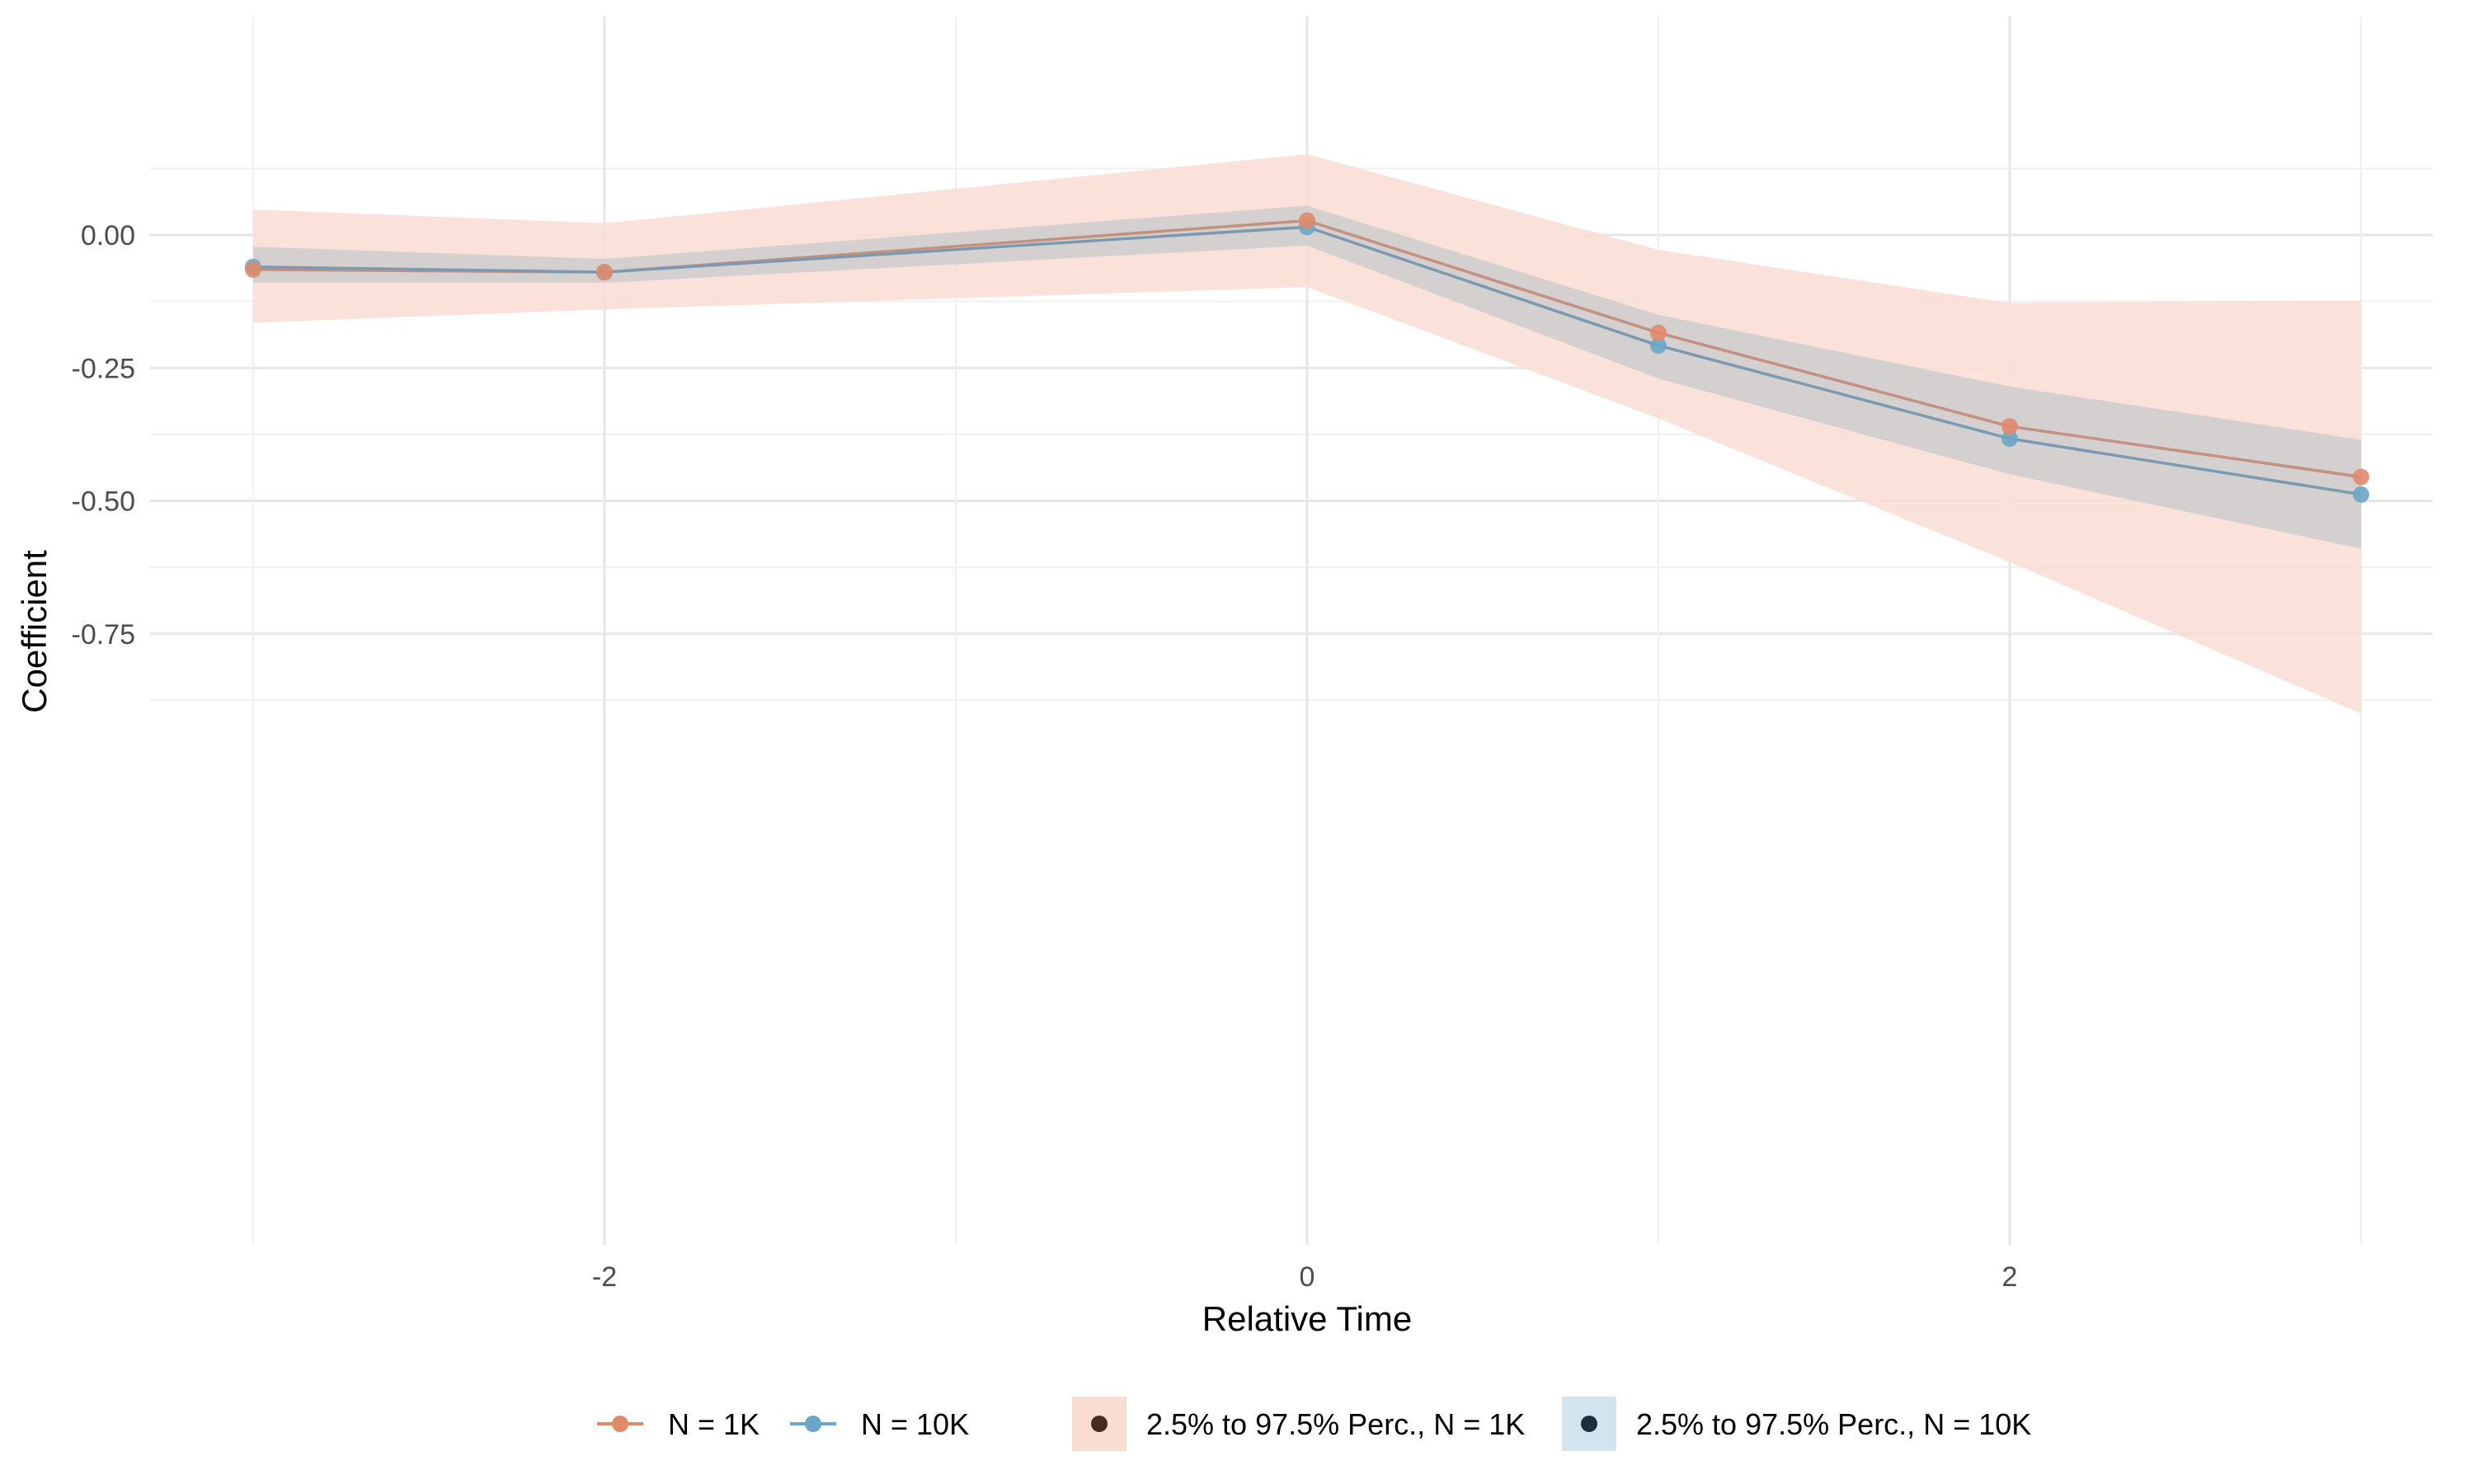 The width and height of the screenshot is (2474, 1484). Describe the element at coordinates (104, 502) in the screenshot. I see `y-tick-label: -0.50` at that location.